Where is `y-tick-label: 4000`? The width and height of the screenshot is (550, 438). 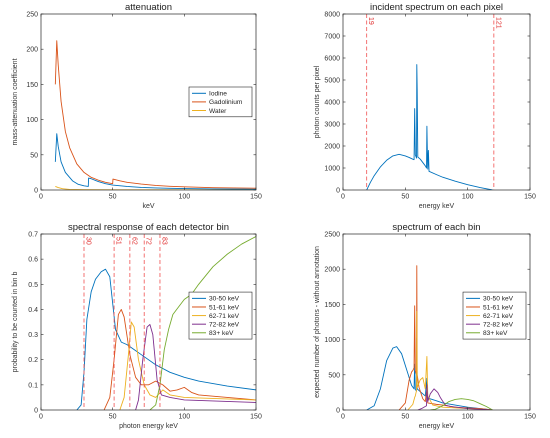 y-tick-label: 4000 is located at coordinates (332, 103).